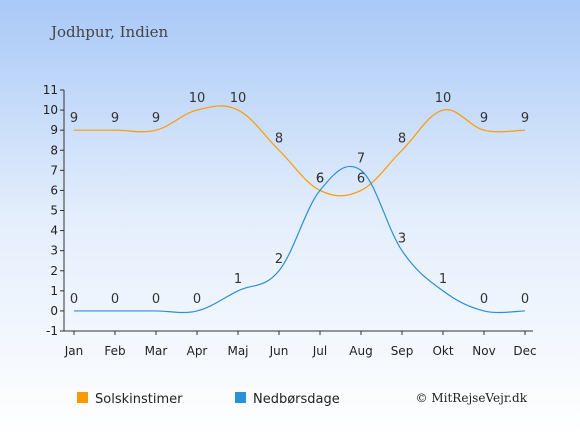 The image size is (580, 435). Describe the element at coordinates (50, 110) in the screenshot. I see `y-tick-label: 10` at that location.